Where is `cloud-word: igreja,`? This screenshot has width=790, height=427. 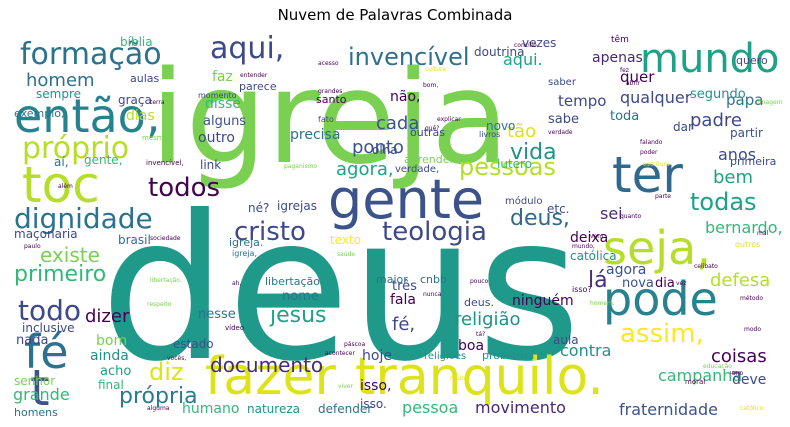
cloud-word: igreja, is located at coordinates (244, 253).